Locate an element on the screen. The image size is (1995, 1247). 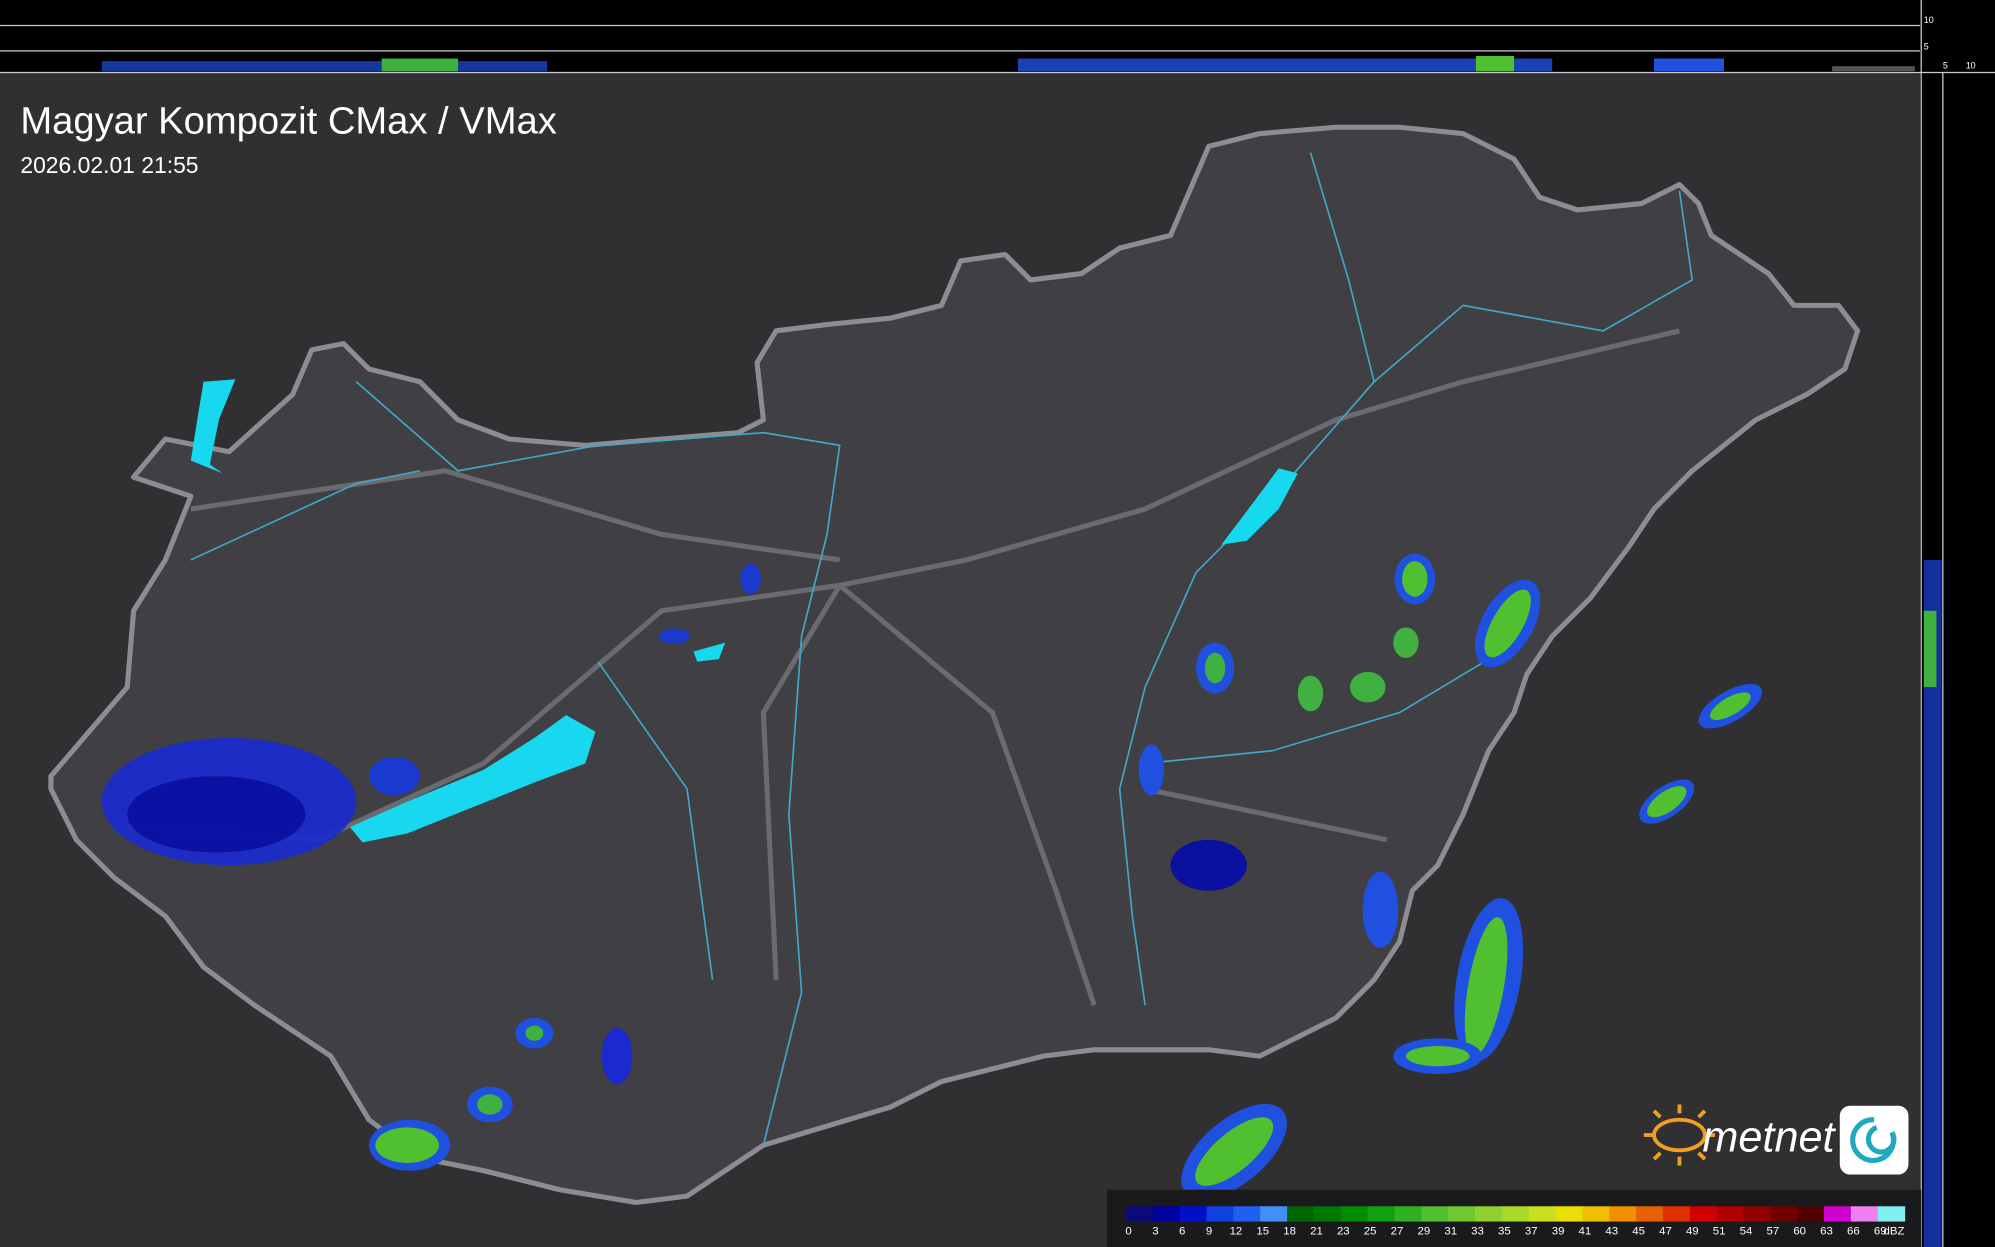
logo-text: metnet is located at coordinates (1769, 1138).